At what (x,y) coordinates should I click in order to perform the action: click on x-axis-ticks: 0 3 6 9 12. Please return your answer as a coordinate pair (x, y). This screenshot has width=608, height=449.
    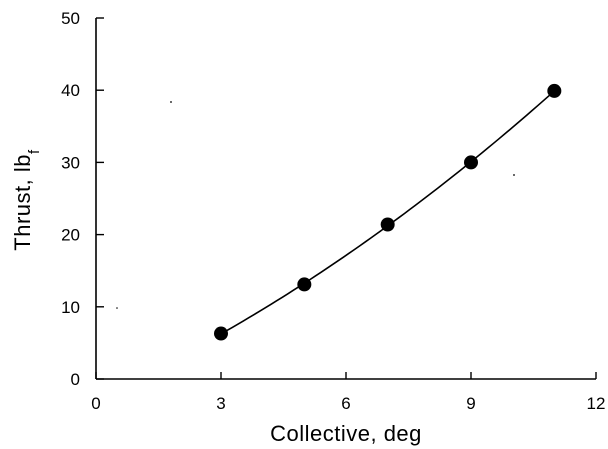
    Looking at the image, I should click on (348, 392).